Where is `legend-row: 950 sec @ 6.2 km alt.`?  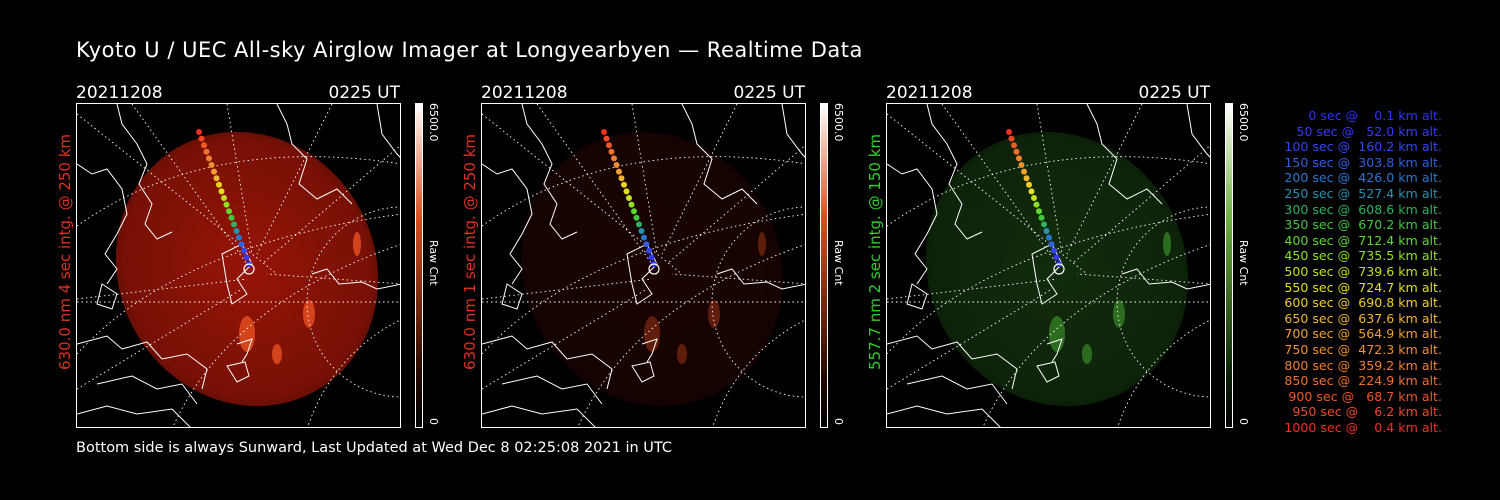
legend-row: 950 sec @ 6.2 km alt. is located at coordinates (1365, 412).